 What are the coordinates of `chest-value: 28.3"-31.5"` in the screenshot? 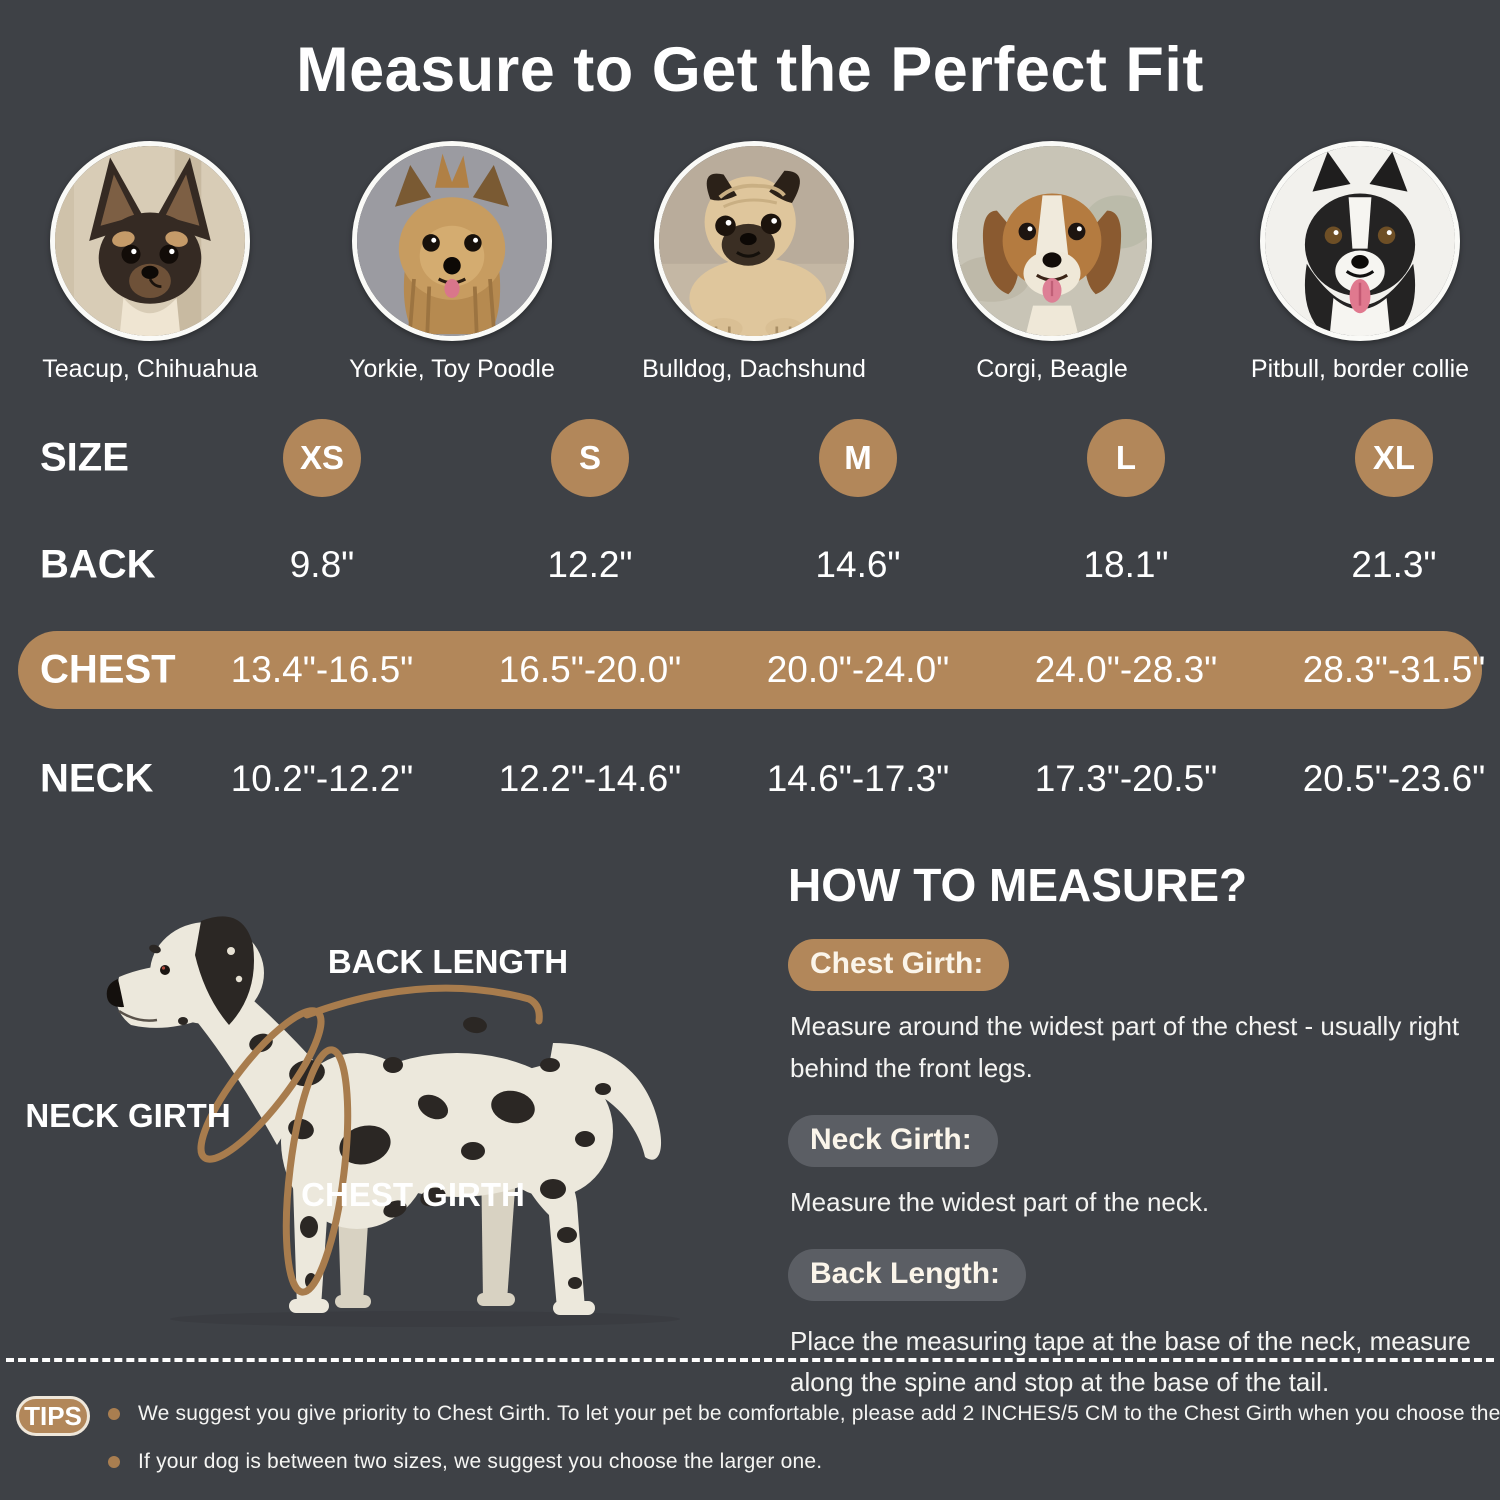 It's located at (1394, 669).